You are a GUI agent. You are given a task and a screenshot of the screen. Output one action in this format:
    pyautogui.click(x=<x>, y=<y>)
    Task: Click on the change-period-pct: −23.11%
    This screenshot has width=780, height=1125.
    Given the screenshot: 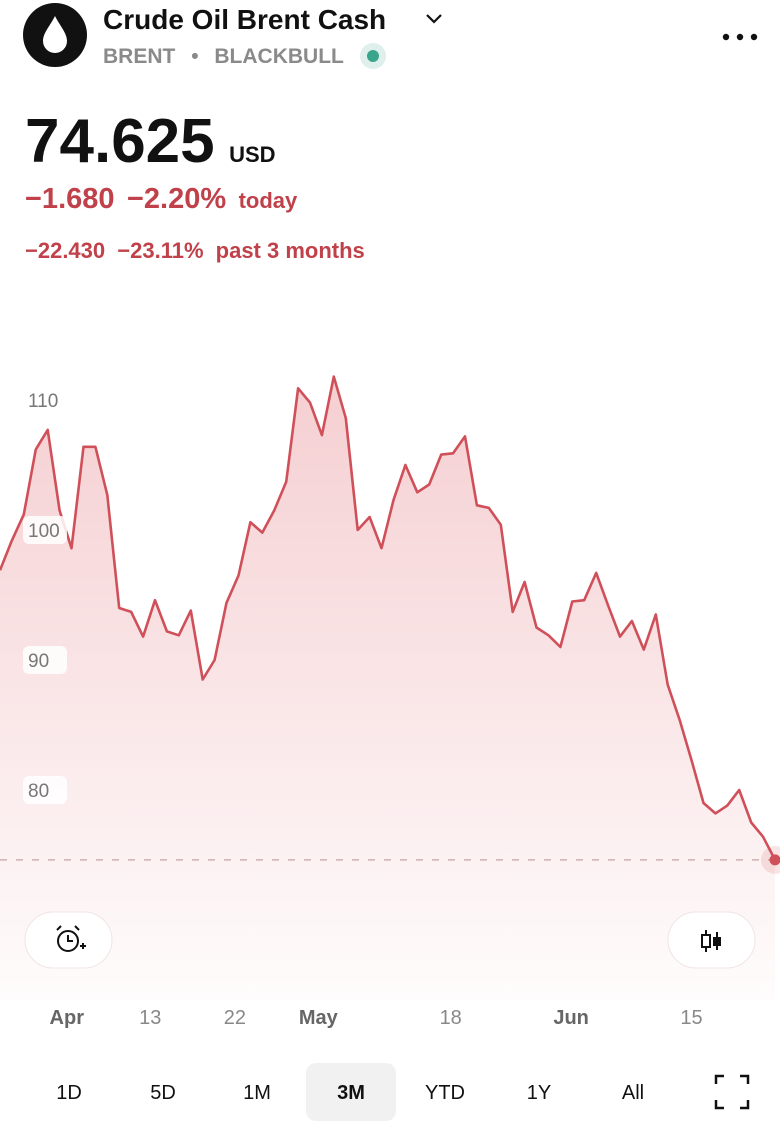 What is the action you would take?
    pyautogui.click(x=160, y=250)
    